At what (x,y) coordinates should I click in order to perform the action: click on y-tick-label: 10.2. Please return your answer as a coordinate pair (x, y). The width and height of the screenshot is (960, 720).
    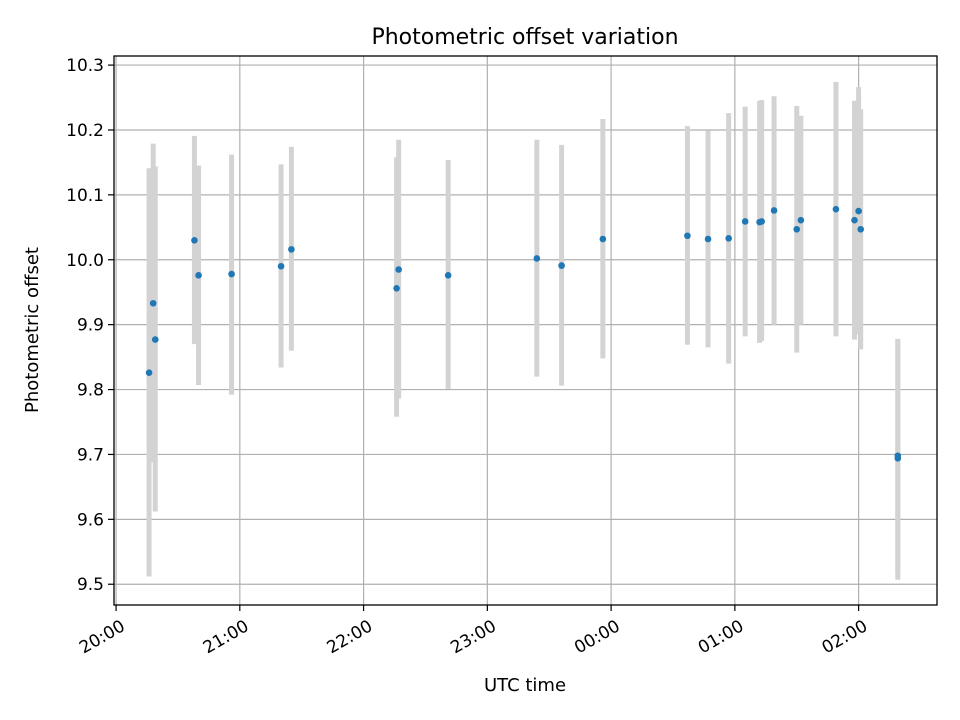
    Looking at the image, I should click on (85, 131).